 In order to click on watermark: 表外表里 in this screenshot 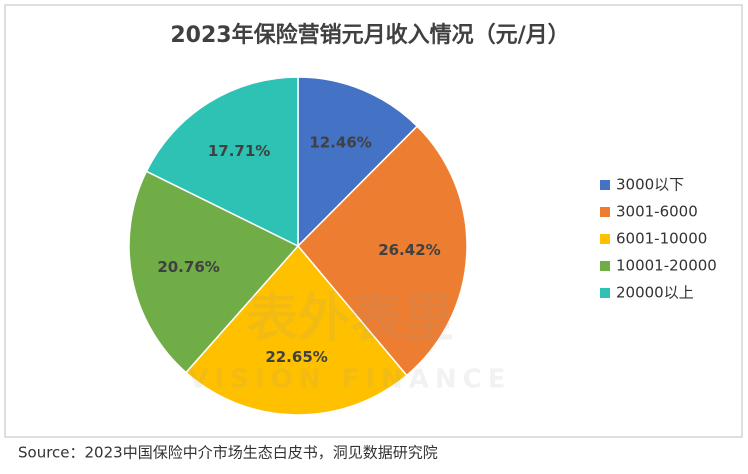, I will do `click(350, 319)`.